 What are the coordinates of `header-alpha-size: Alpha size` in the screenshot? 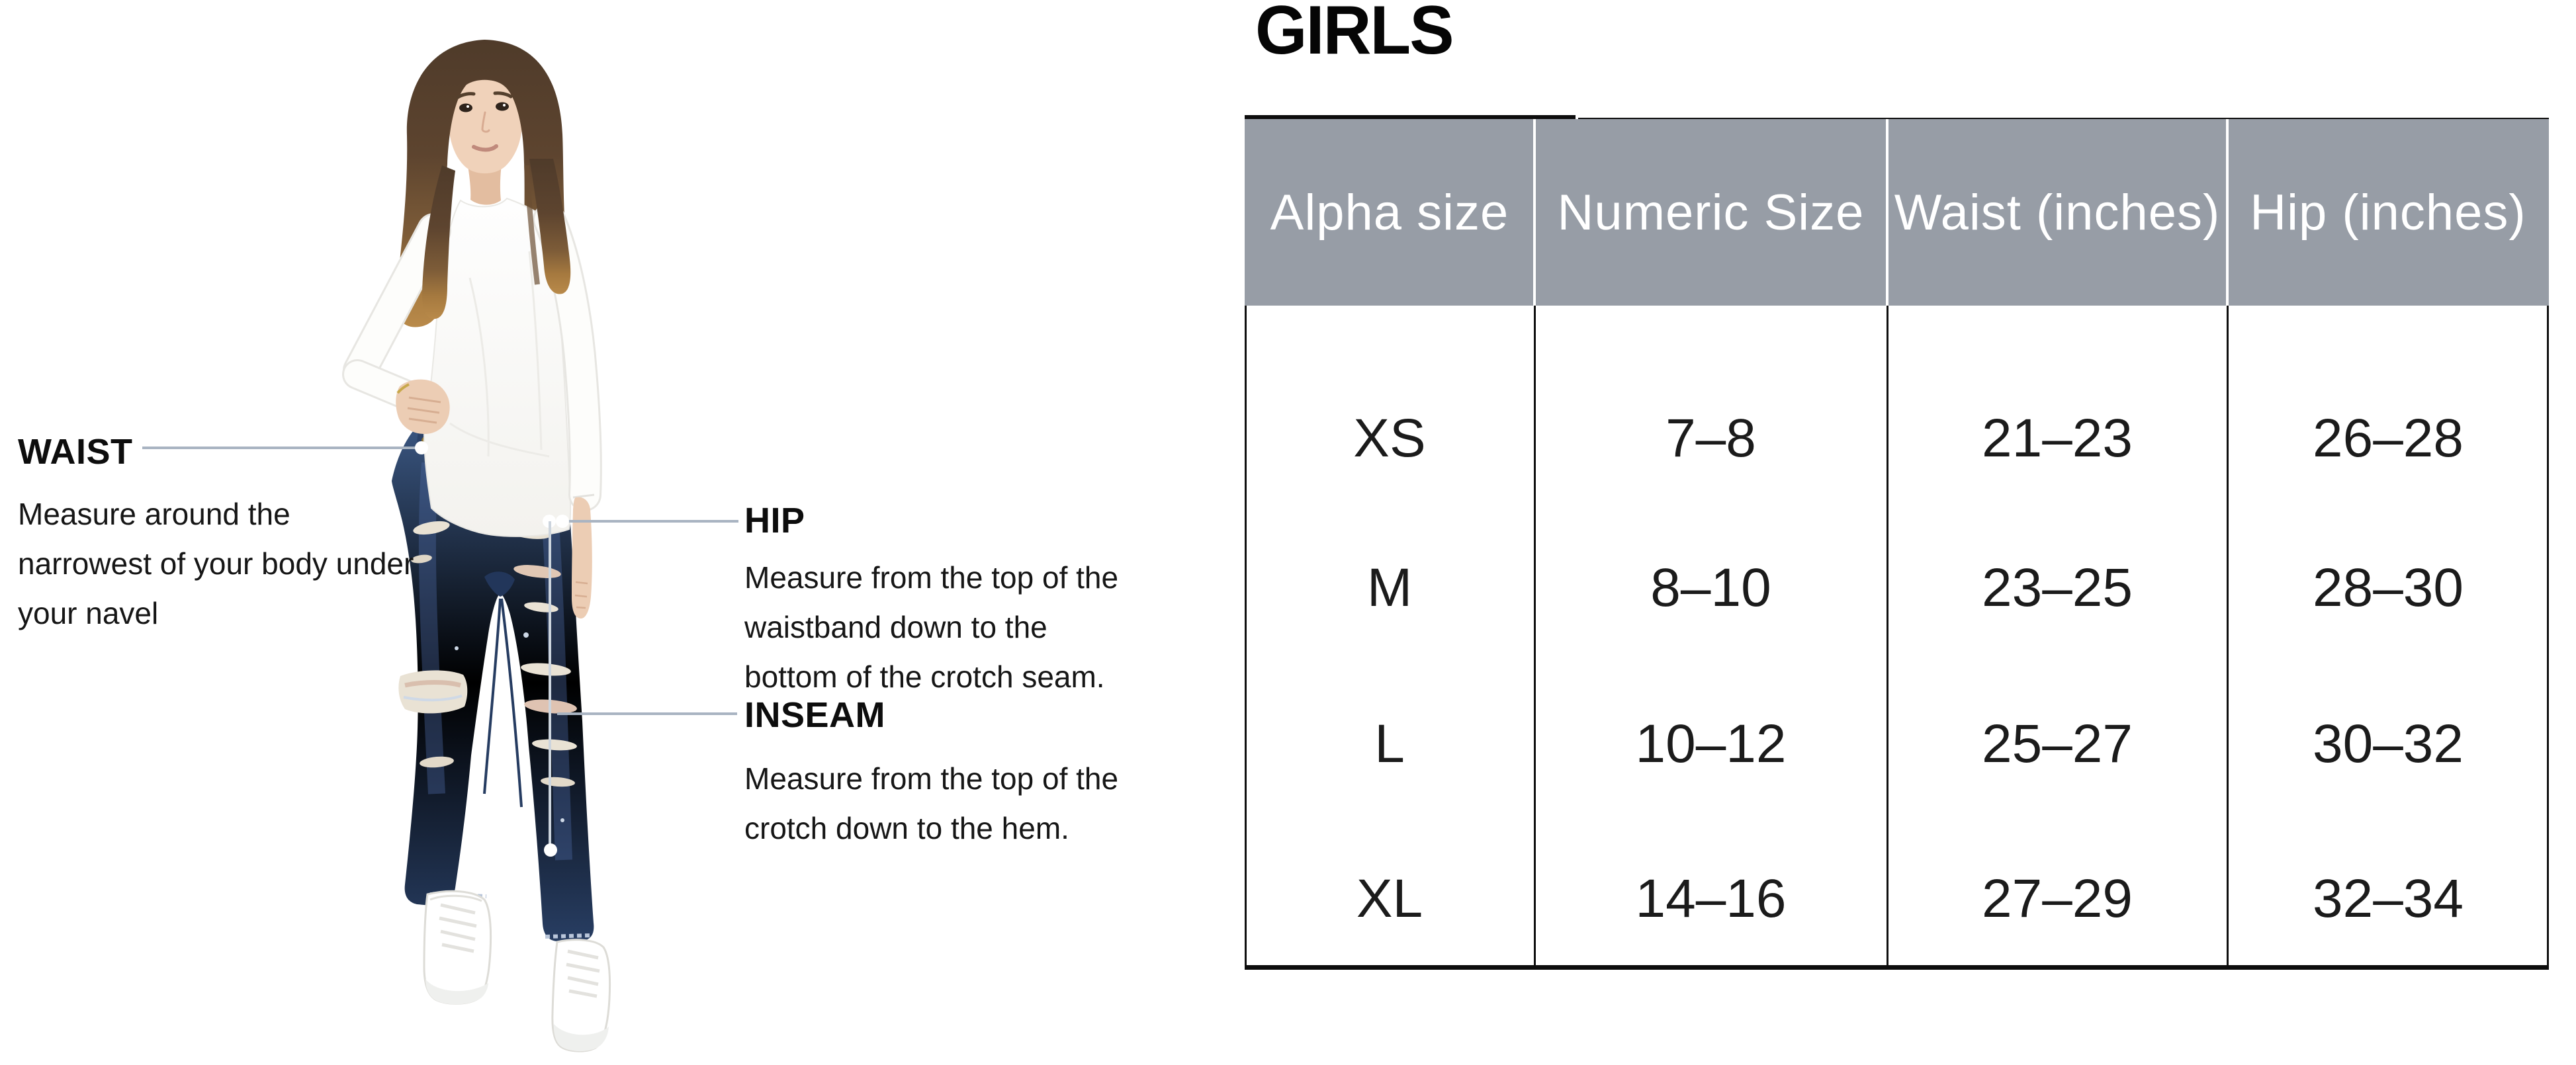 It's located at (1389, 213).